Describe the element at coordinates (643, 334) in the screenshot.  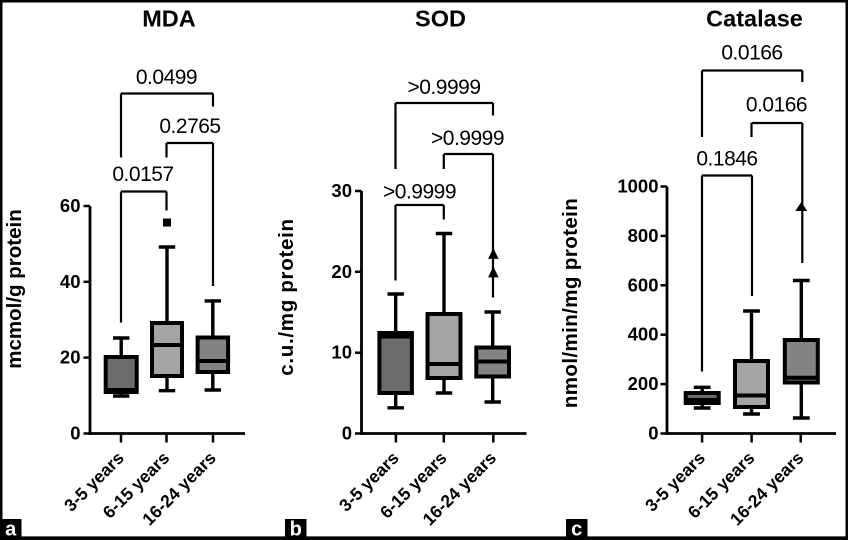
I see `svg-text: 400` at that location.